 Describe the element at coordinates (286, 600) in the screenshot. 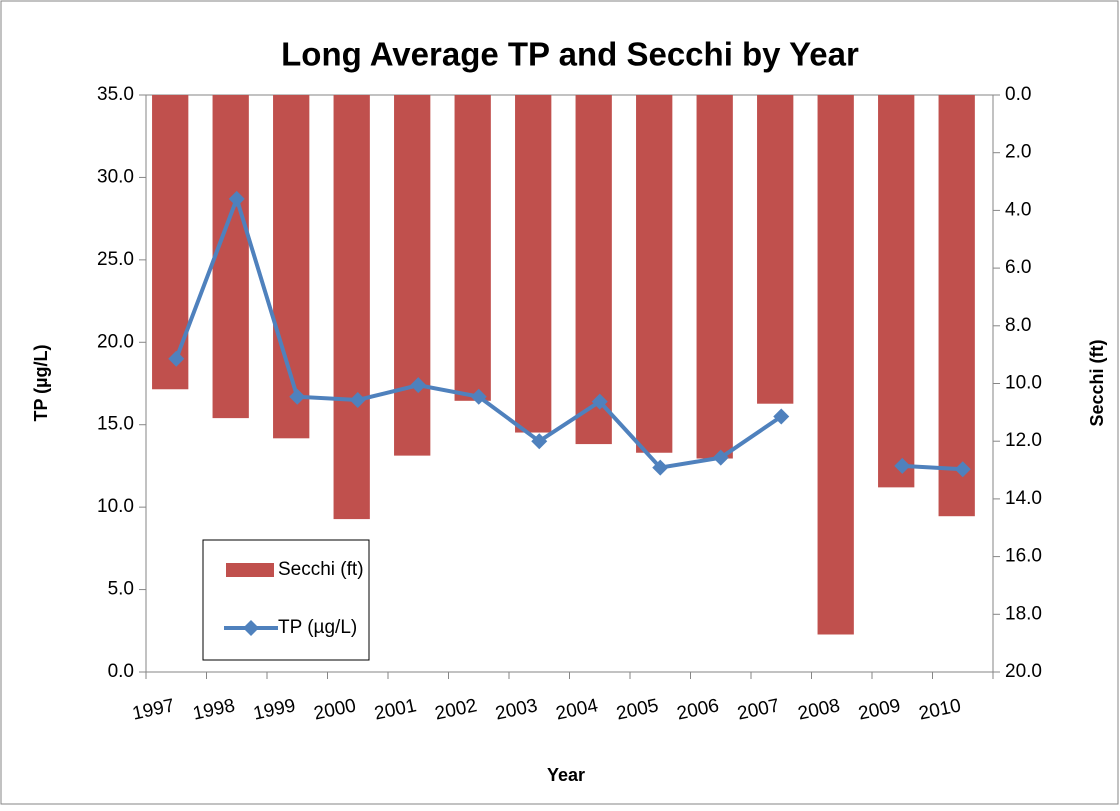

I see `legend-box` at that location.